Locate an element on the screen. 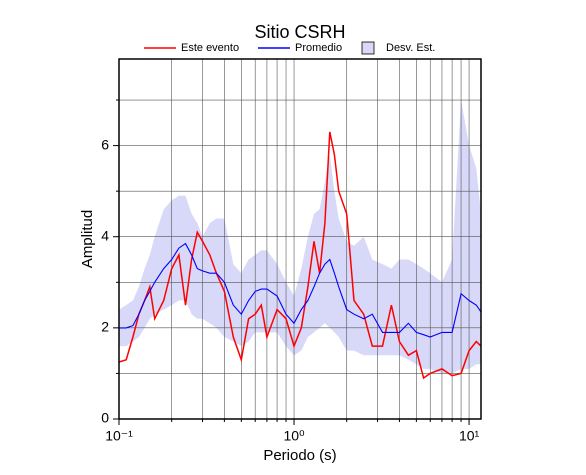 This screenshot has height=475, width=586. legend-label: Desv. Est. is located at coordinates (410, 48).